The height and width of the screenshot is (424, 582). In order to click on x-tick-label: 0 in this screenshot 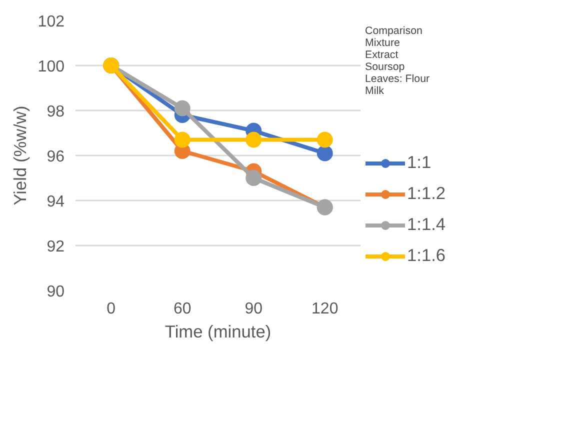, I will do `click(111, 309)`.